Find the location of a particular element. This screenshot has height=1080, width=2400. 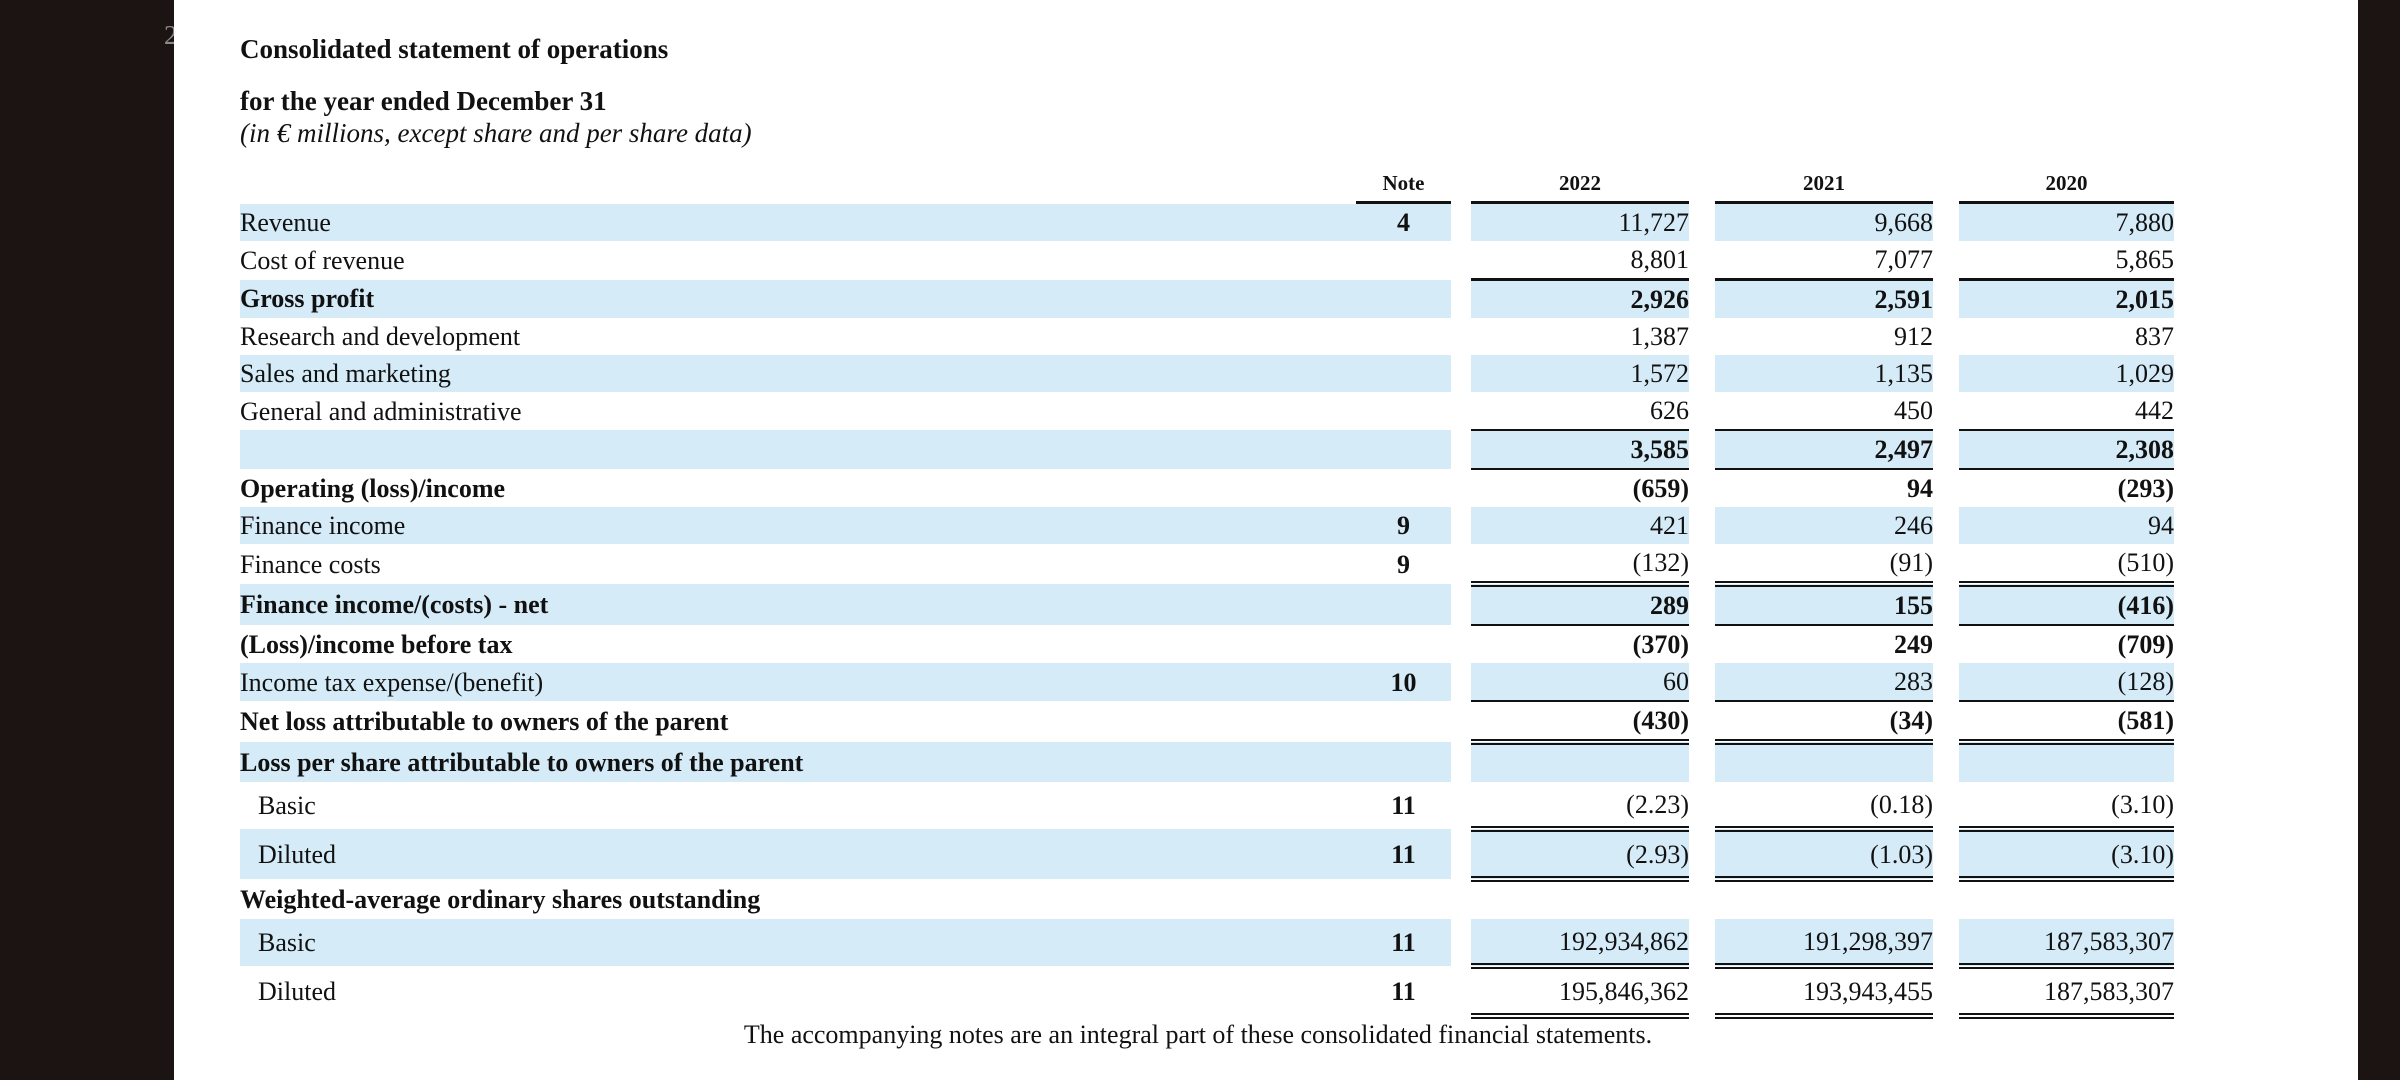

value-2020: (416) is located at coordinates (2066, 605).